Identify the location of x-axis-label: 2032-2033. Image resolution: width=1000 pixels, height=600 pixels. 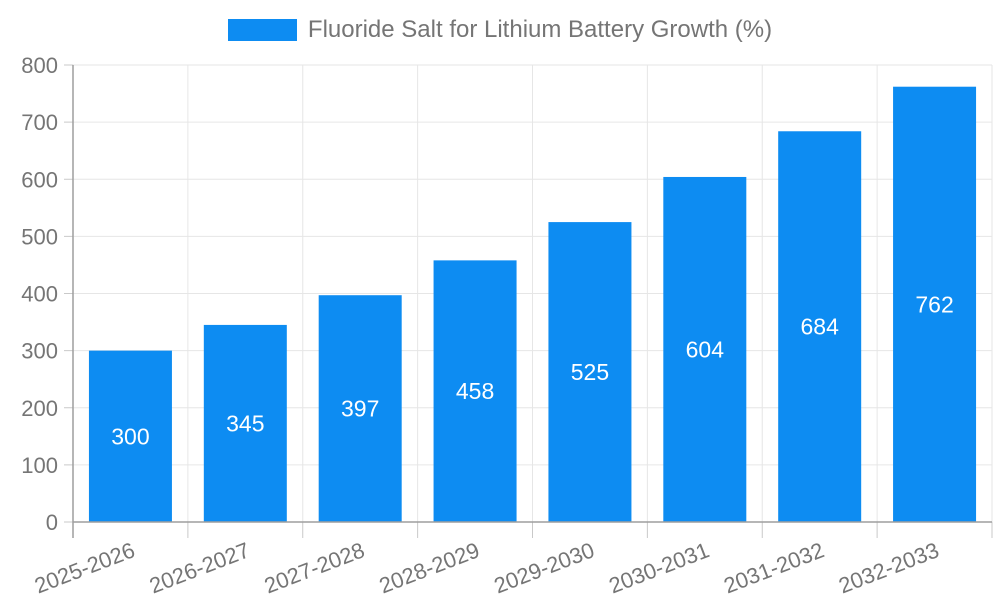
(888, 567).